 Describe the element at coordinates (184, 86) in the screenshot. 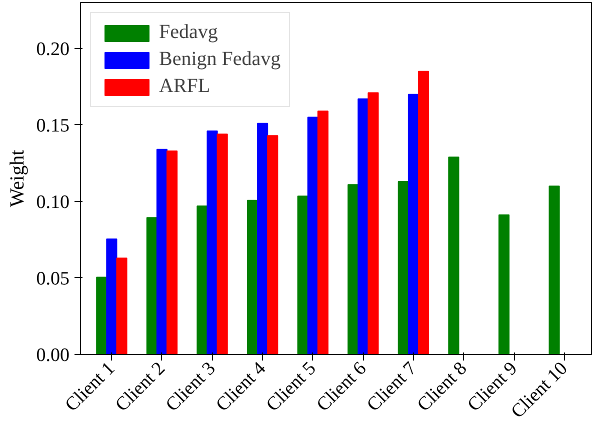

I see `legend-label: ARFL` at that location.